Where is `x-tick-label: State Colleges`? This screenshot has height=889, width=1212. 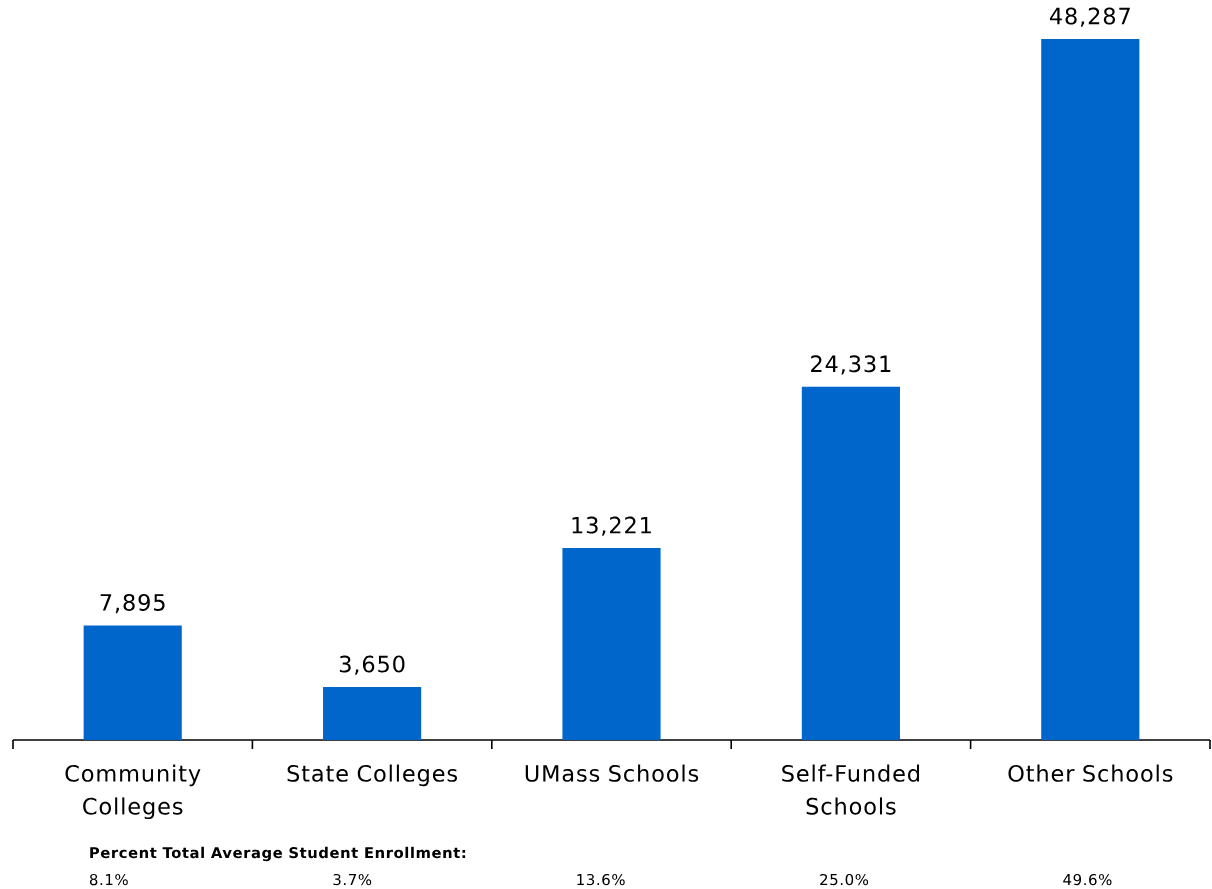
x-tick-label: State Colleges is located at coordinates (372, 775).